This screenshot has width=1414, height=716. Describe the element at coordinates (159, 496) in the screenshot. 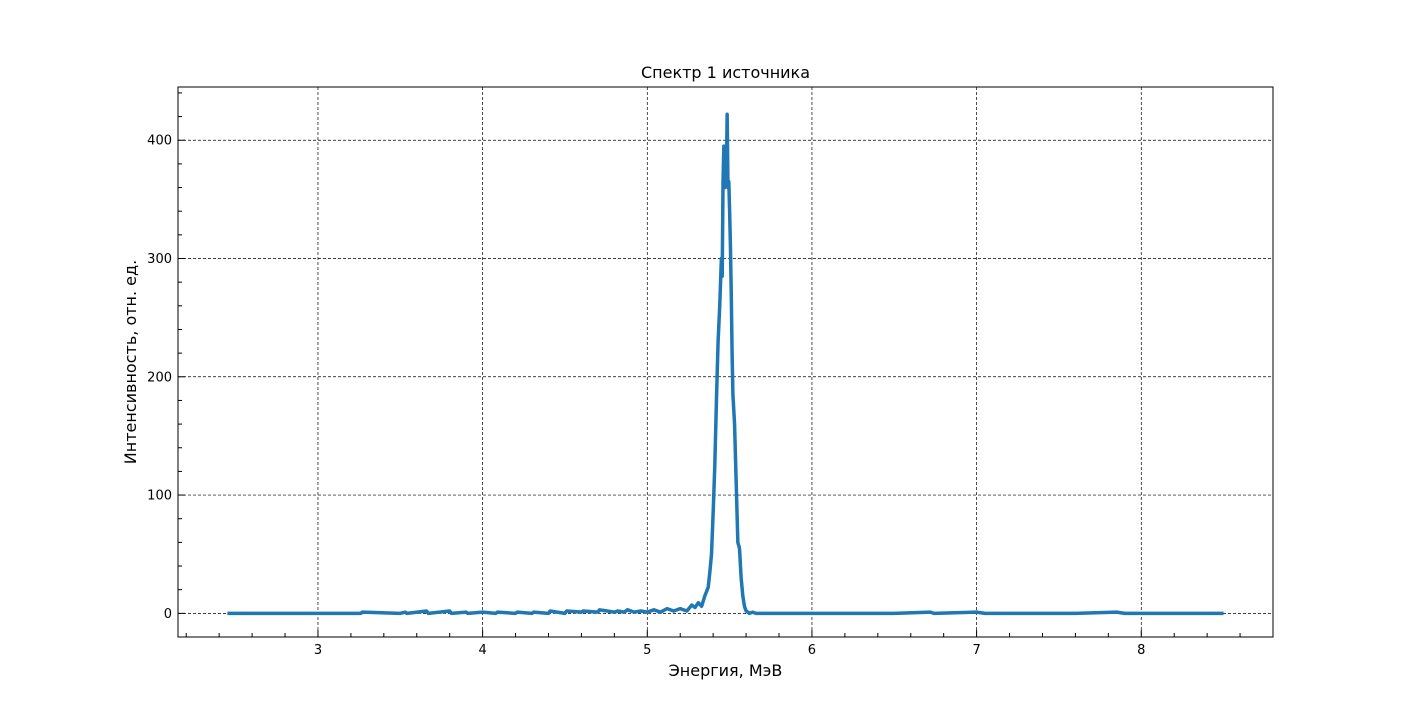

I see `y-tick-label: 100` at that location.